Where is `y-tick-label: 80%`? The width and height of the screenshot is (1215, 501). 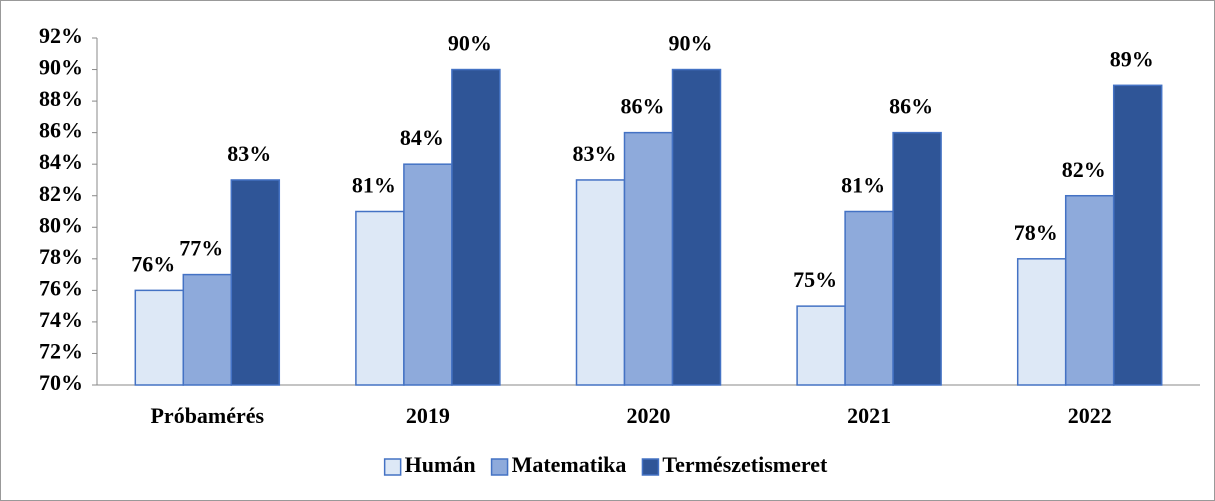
y-tick-label: 80% is located at coordinates (61, 224).